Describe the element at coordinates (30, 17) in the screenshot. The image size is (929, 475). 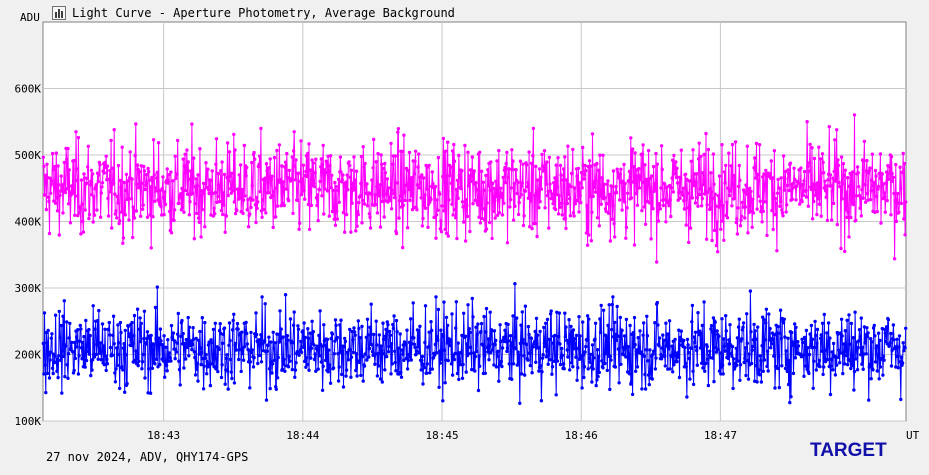
I see `y-axis-label: ADU` at that location.